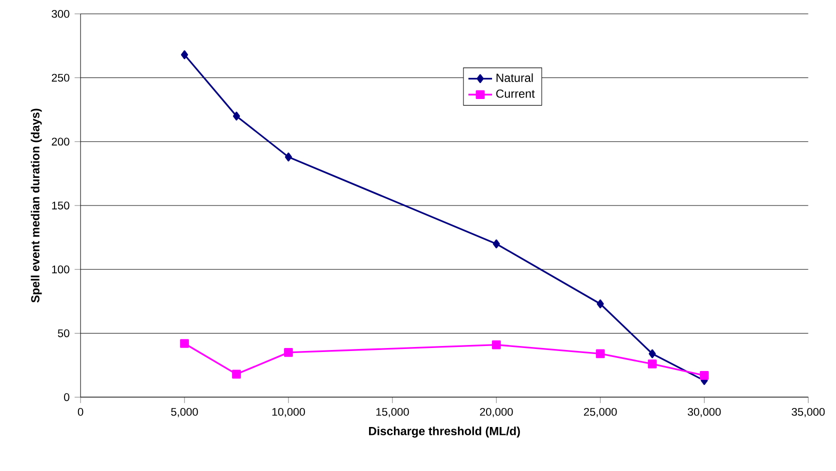 The width and height of the screenshot is (836, 471). Describe the element at coordinates (392, 413) in the screenshot. I see `x-tick-label: 15,000` at that location.